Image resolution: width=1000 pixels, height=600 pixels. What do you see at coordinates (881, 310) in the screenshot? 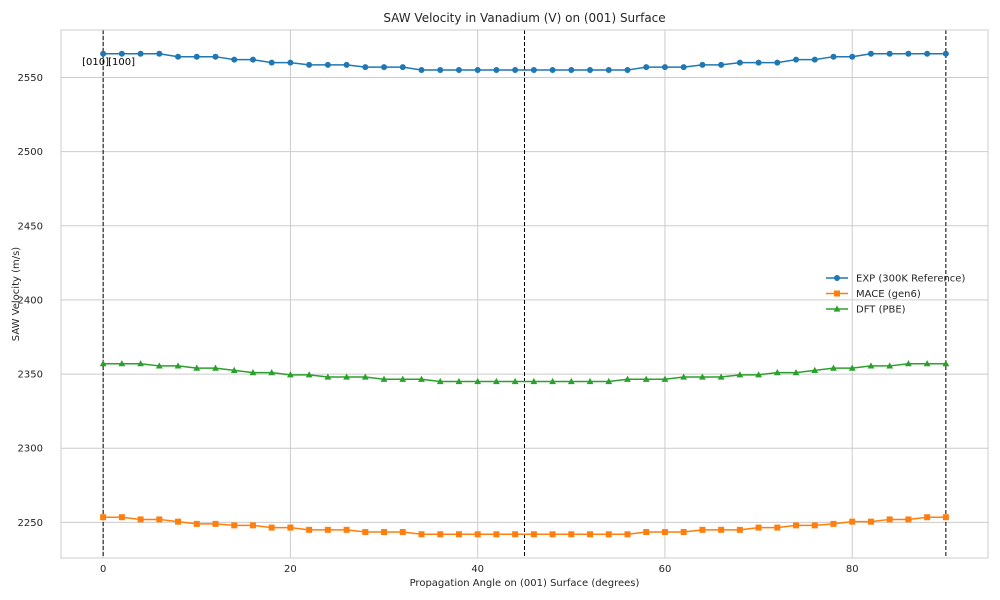
I see `legend-label: DFT (PBE)` at bounding box center [881, 310].